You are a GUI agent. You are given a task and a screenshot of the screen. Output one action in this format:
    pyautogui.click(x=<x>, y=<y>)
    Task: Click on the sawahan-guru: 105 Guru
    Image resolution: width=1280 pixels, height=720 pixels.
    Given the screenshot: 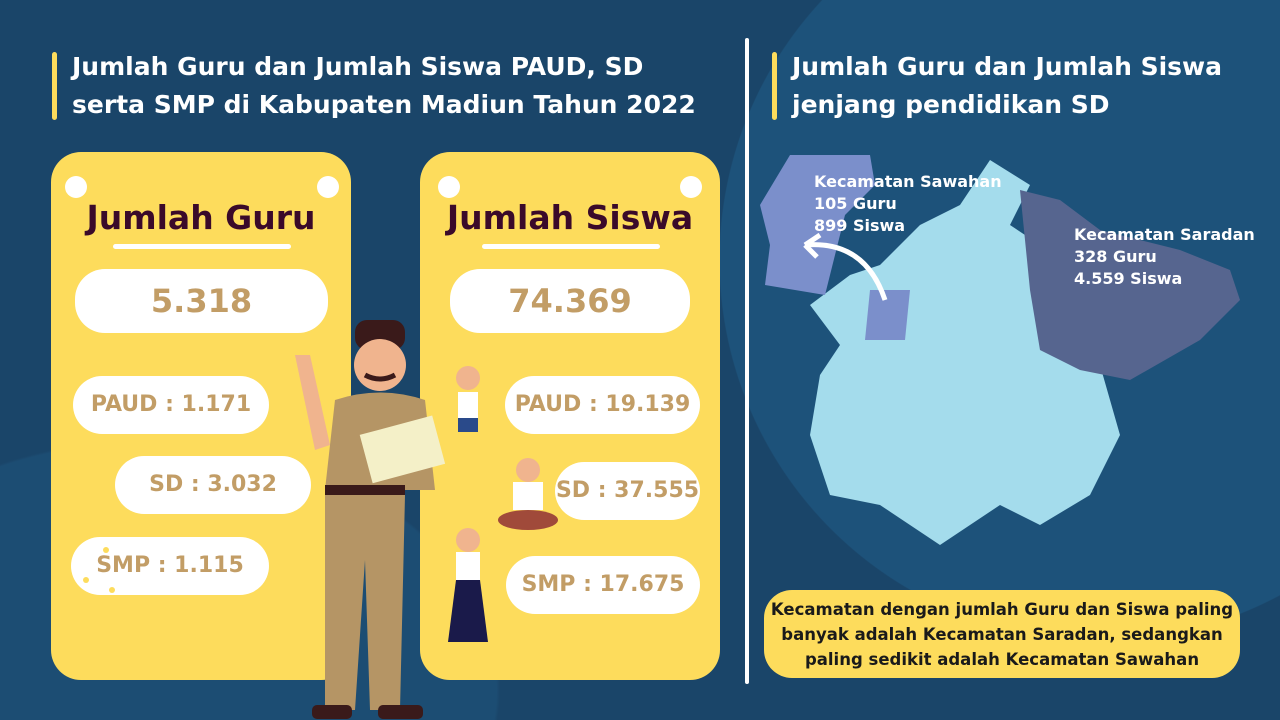 What is the action you would take?
    pyautogui.click(x=855, y=203)
    